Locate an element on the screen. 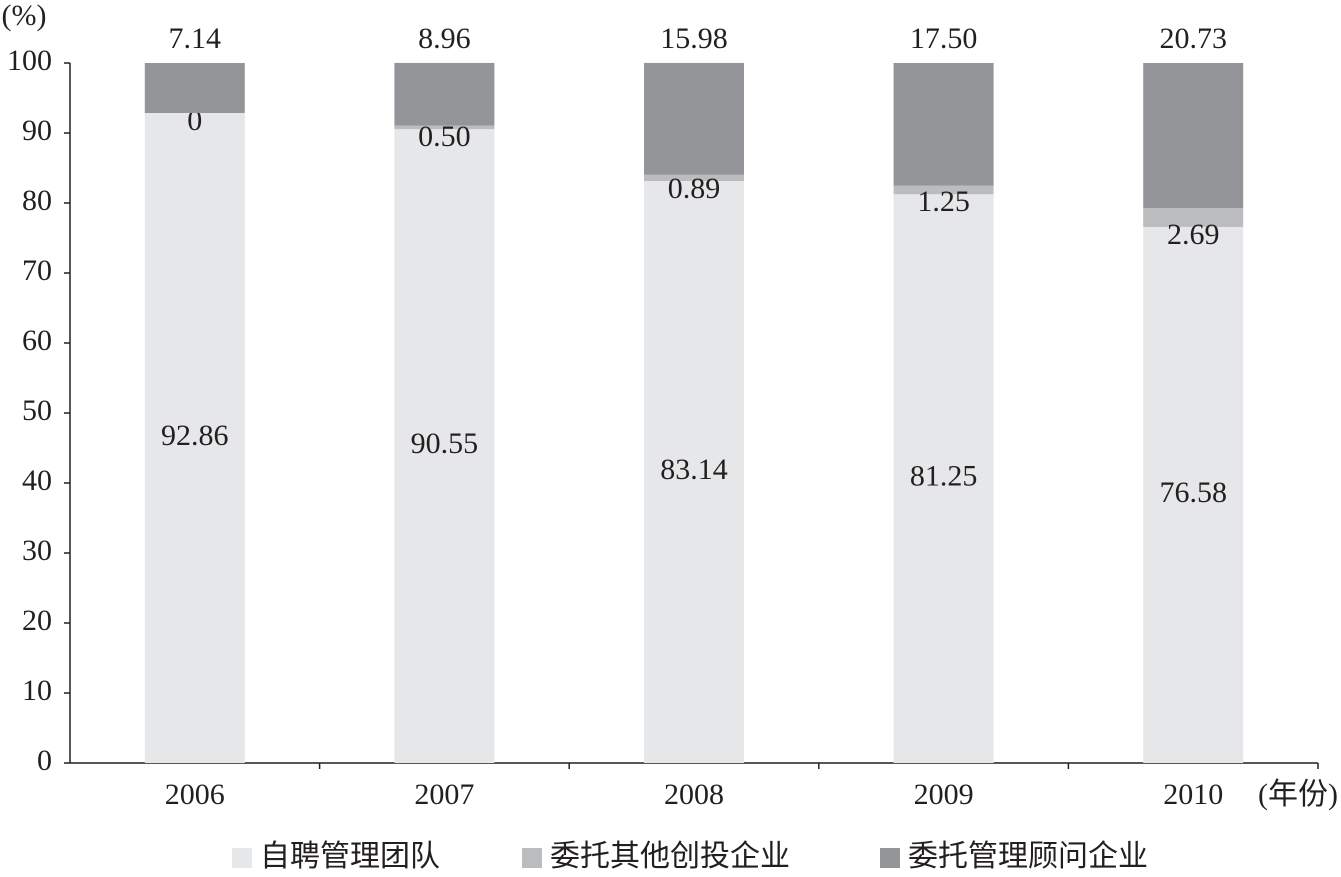 This screenshot has height=877, width=1341. data-label: 76.58 is located at coordinates (1193, 492).